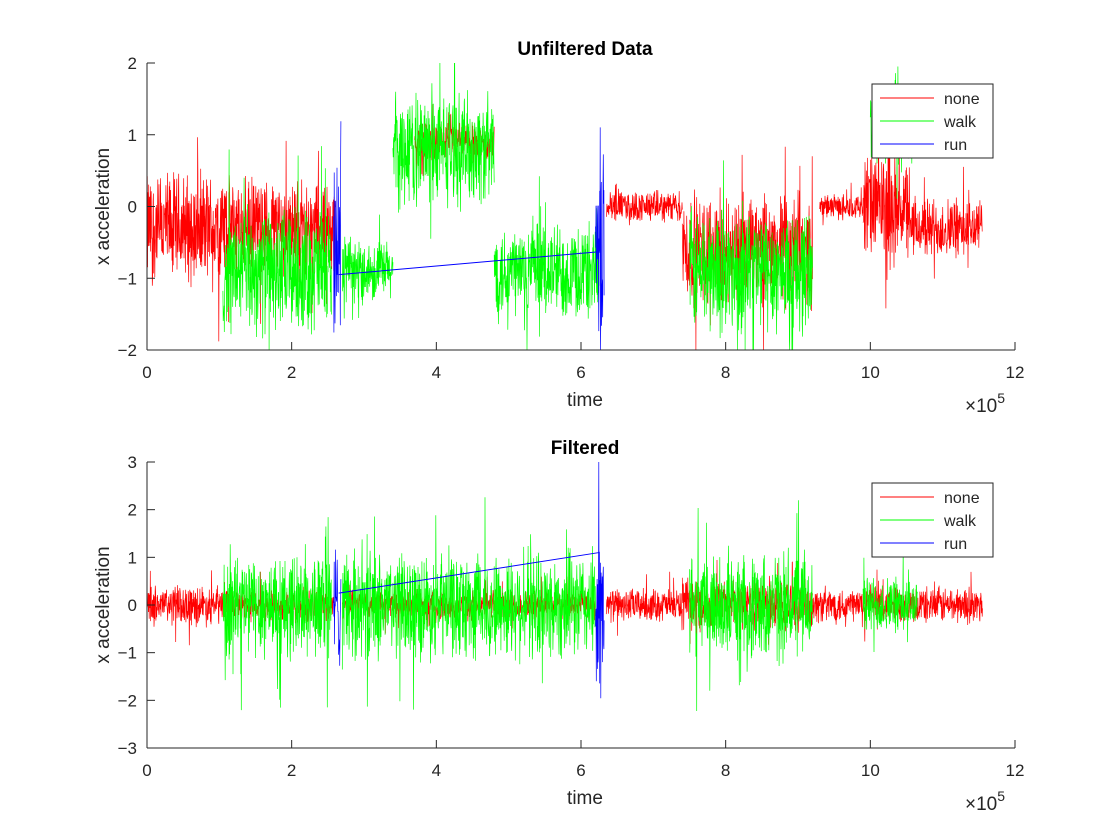 The height and width of the screenshot is (840, 1120). I want to click on chart-title: Unfiltered Data, so click(585, 49).